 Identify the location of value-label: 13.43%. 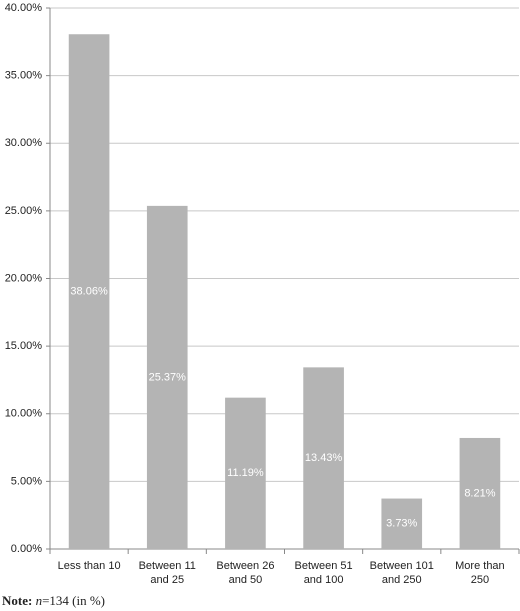
(324, 458).